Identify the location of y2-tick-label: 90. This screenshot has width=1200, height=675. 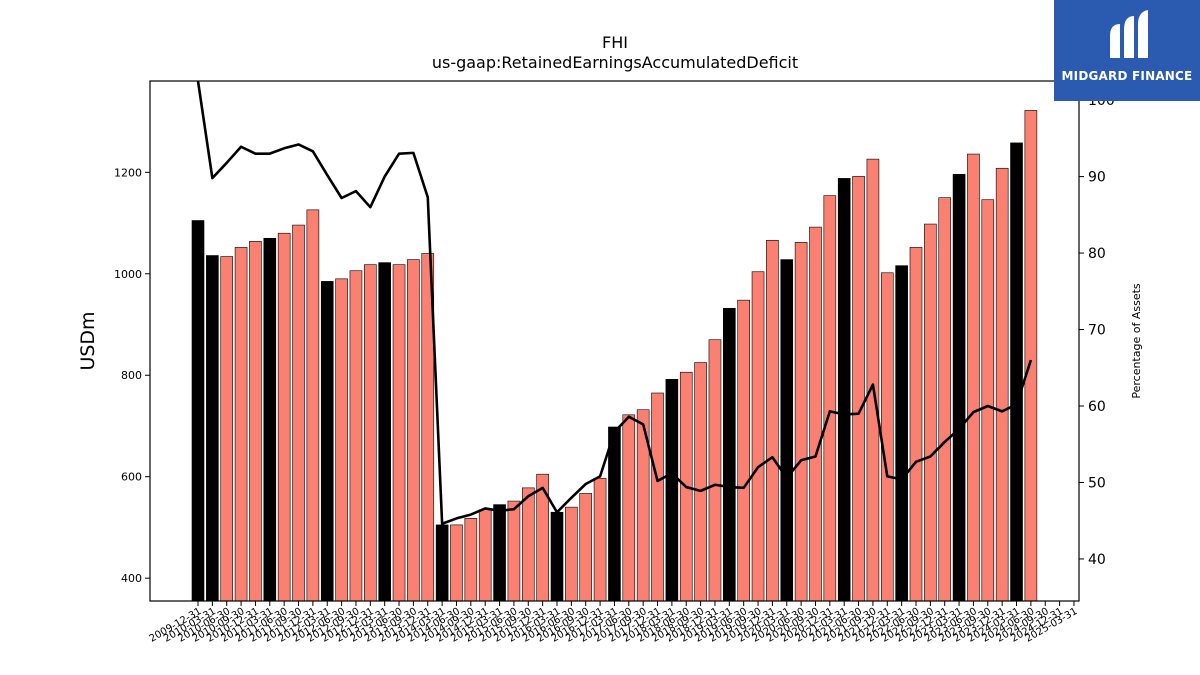
(1097, 178).